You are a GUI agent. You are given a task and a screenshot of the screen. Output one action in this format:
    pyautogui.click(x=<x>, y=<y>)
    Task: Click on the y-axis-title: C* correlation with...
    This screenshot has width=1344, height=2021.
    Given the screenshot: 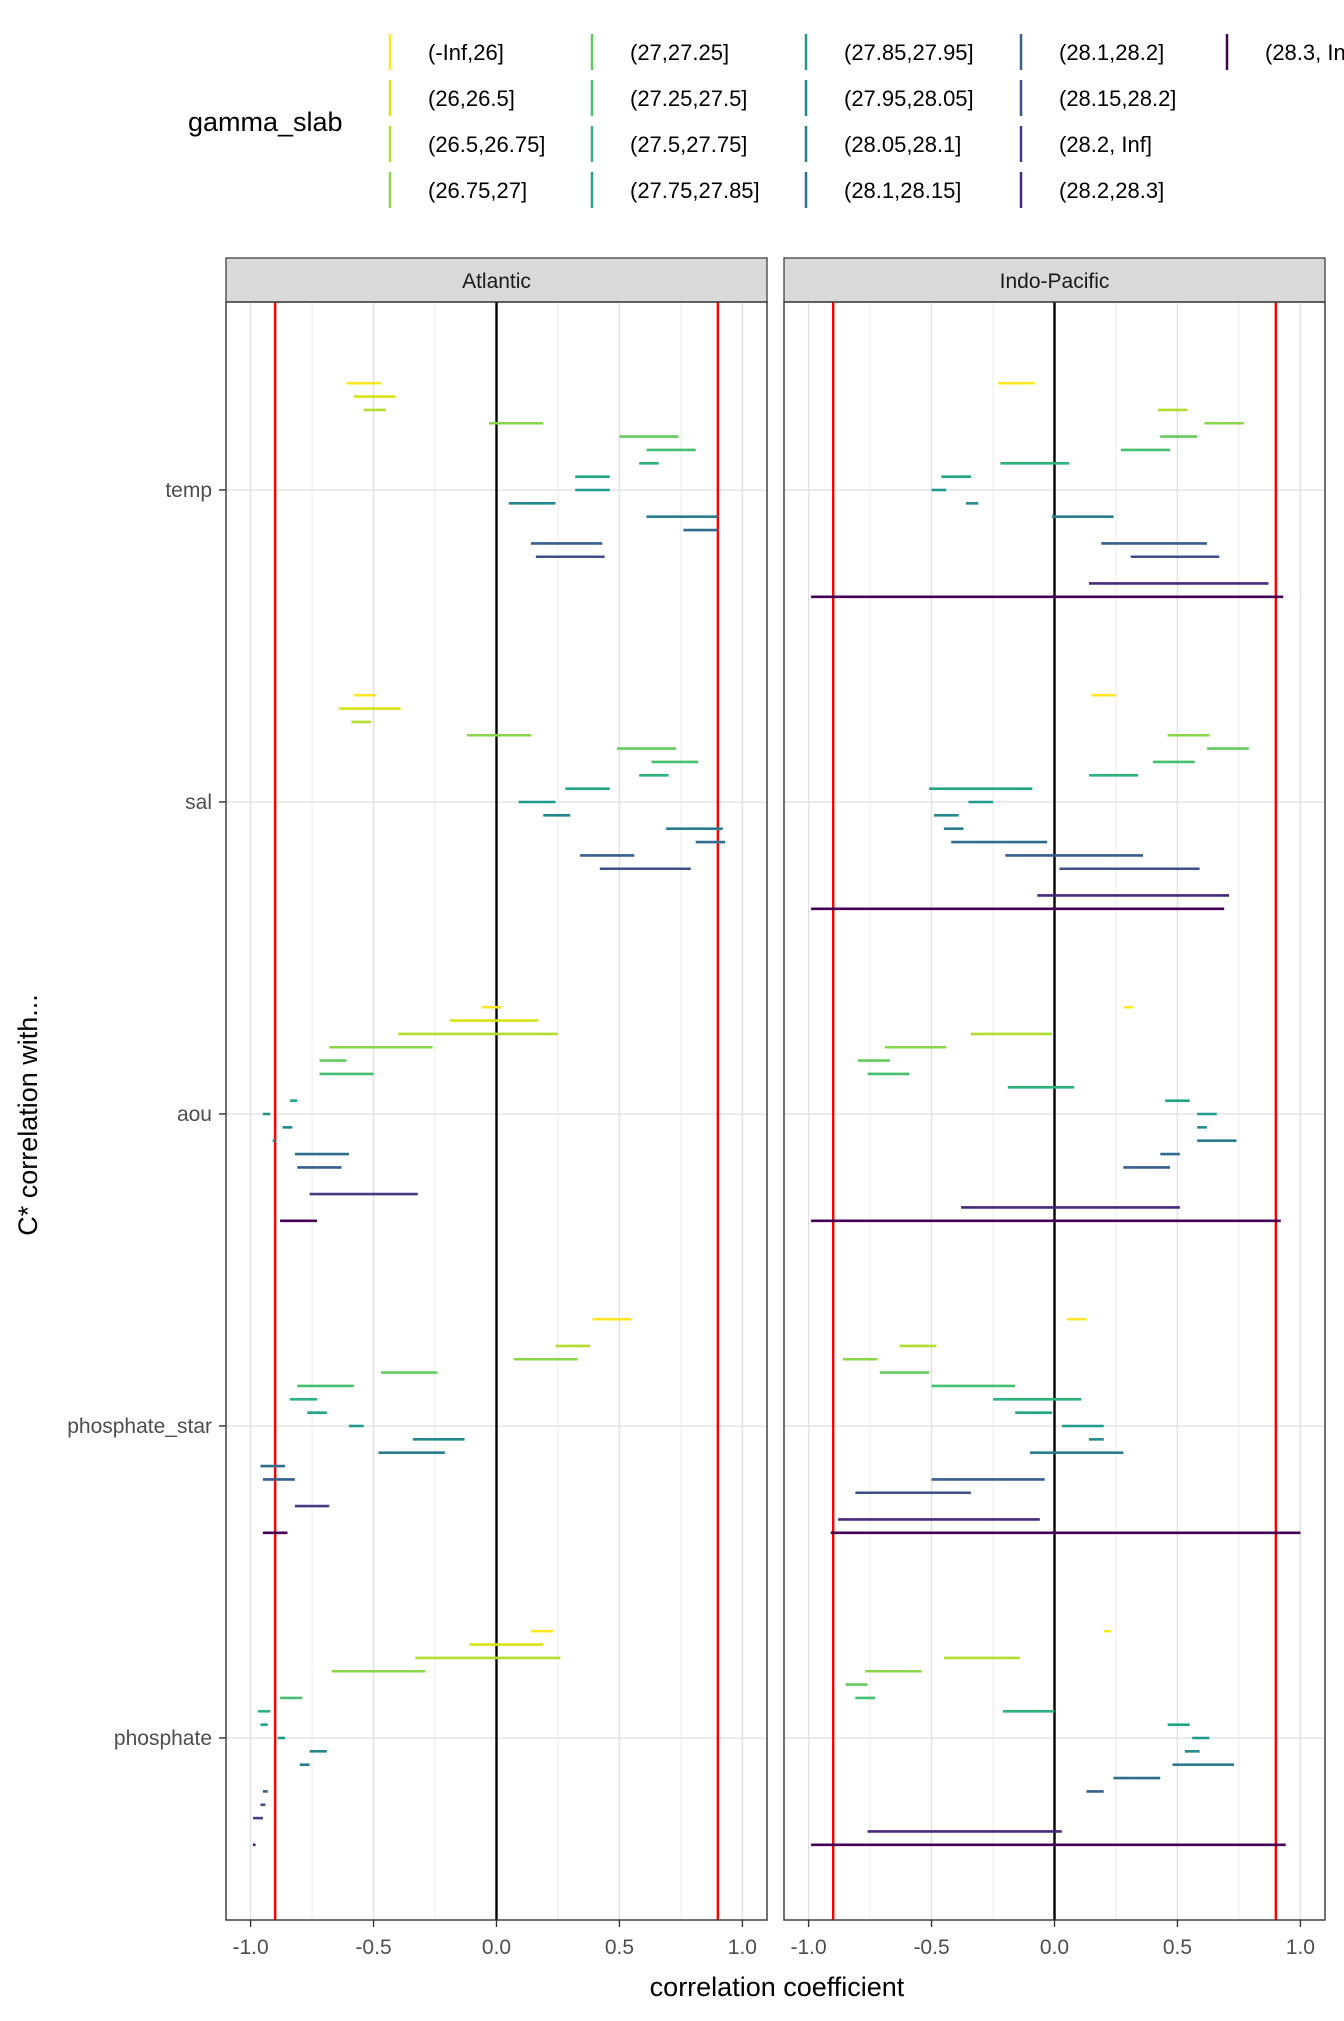 What is the action you would take?
    pyautogui.click(x=28, y=1115)
    